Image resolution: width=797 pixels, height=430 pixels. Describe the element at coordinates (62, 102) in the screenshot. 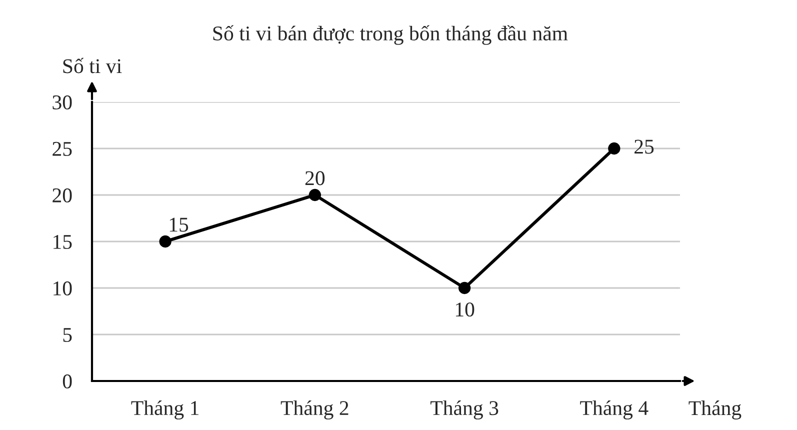

I see `y-tick-label: 30` at that location.